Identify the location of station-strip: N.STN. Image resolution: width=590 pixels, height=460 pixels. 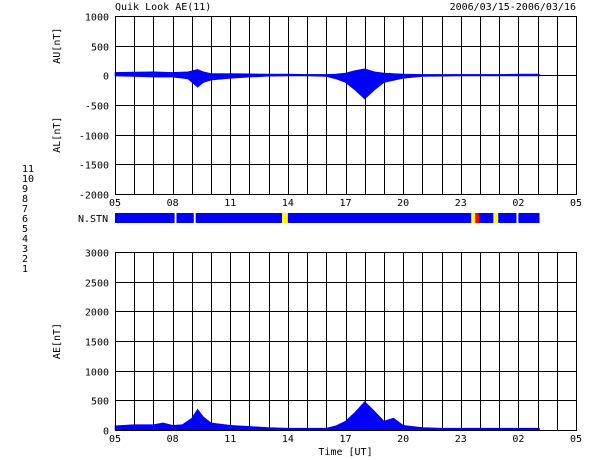
(309, 219).